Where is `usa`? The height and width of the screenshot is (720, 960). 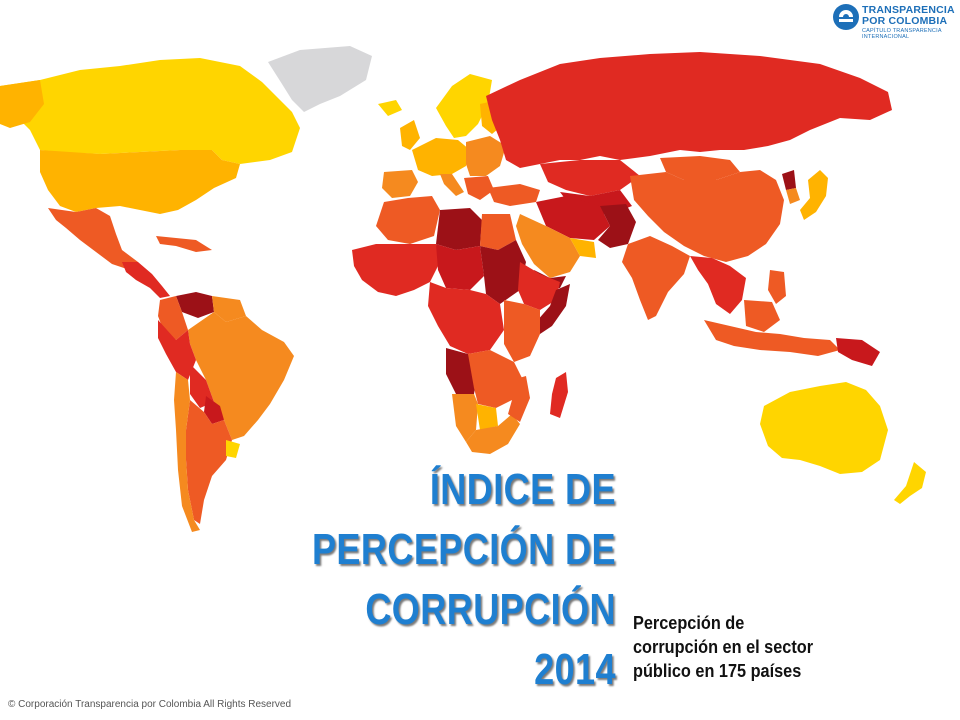
usa is located at coordinates (140, 182).